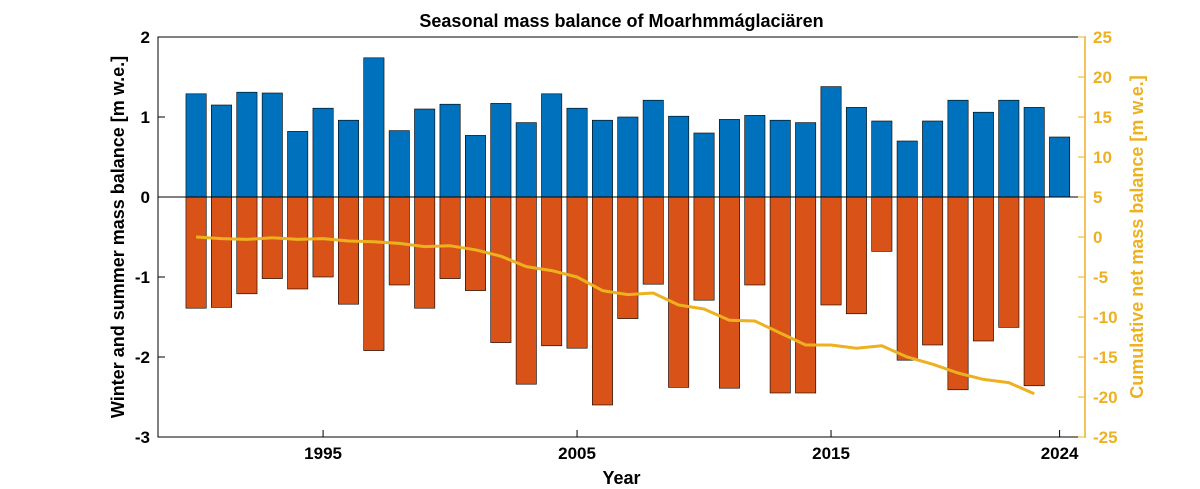 This screenshot has height=489, width=1200. Describe the element at coordinates (142, 357) in the screenshot. I see `left-tick-label: -2` at that location.